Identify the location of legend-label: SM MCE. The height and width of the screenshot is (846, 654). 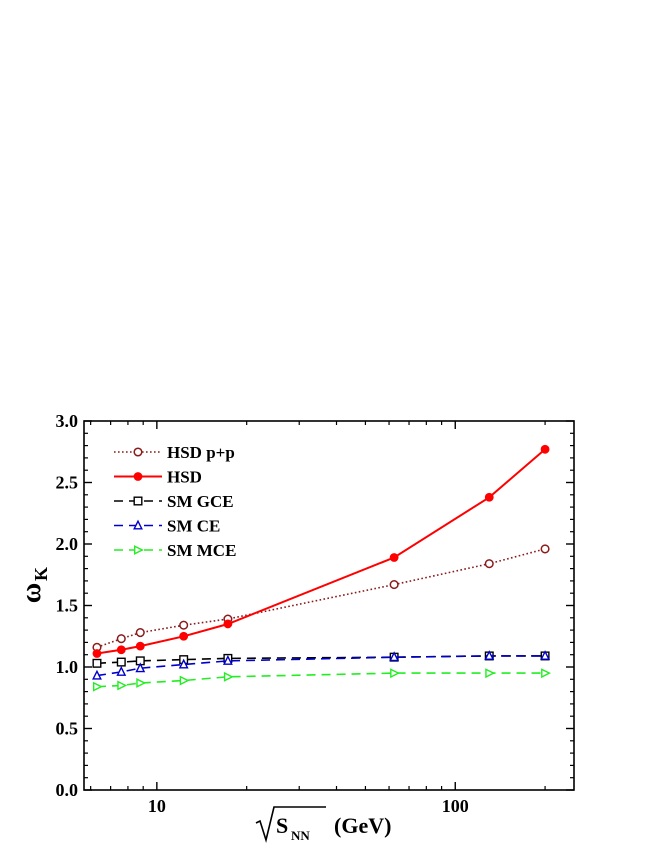
(201, 550).